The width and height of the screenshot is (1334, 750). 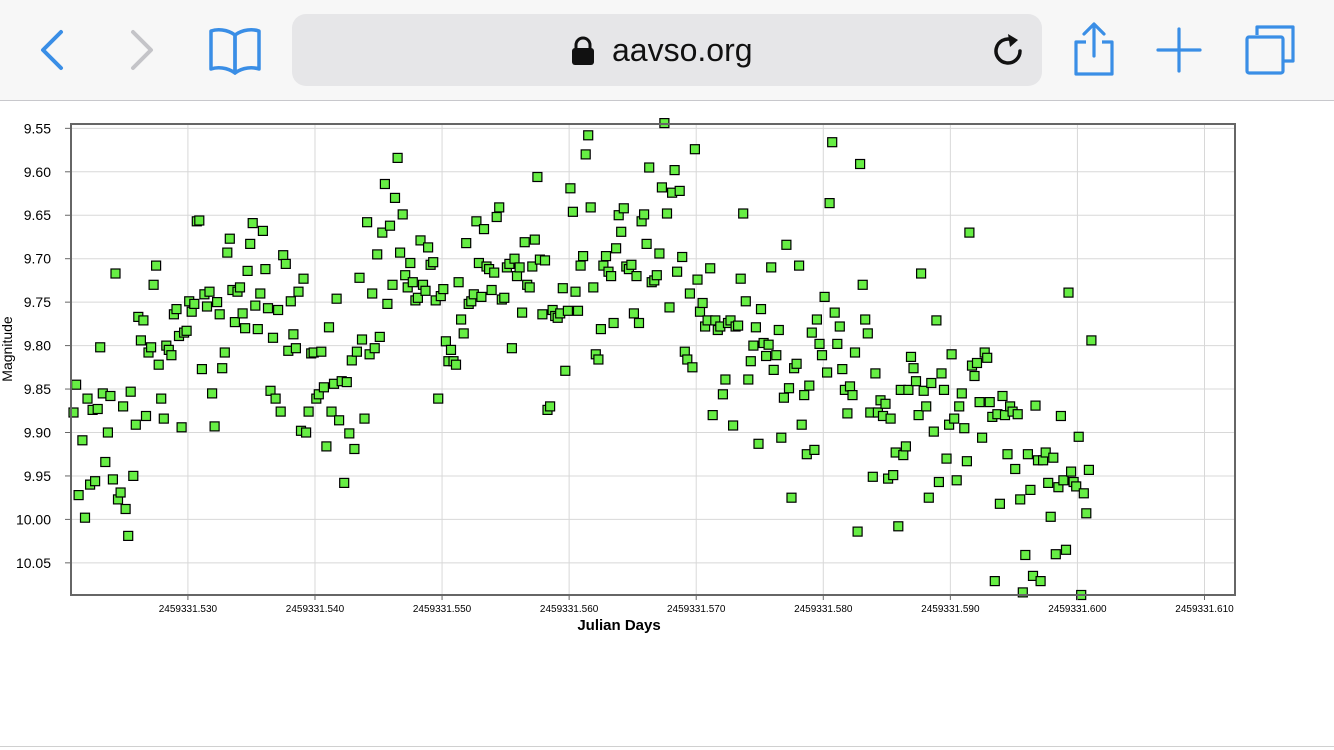 I want to click on forward-button, so click(x=142, y=50).